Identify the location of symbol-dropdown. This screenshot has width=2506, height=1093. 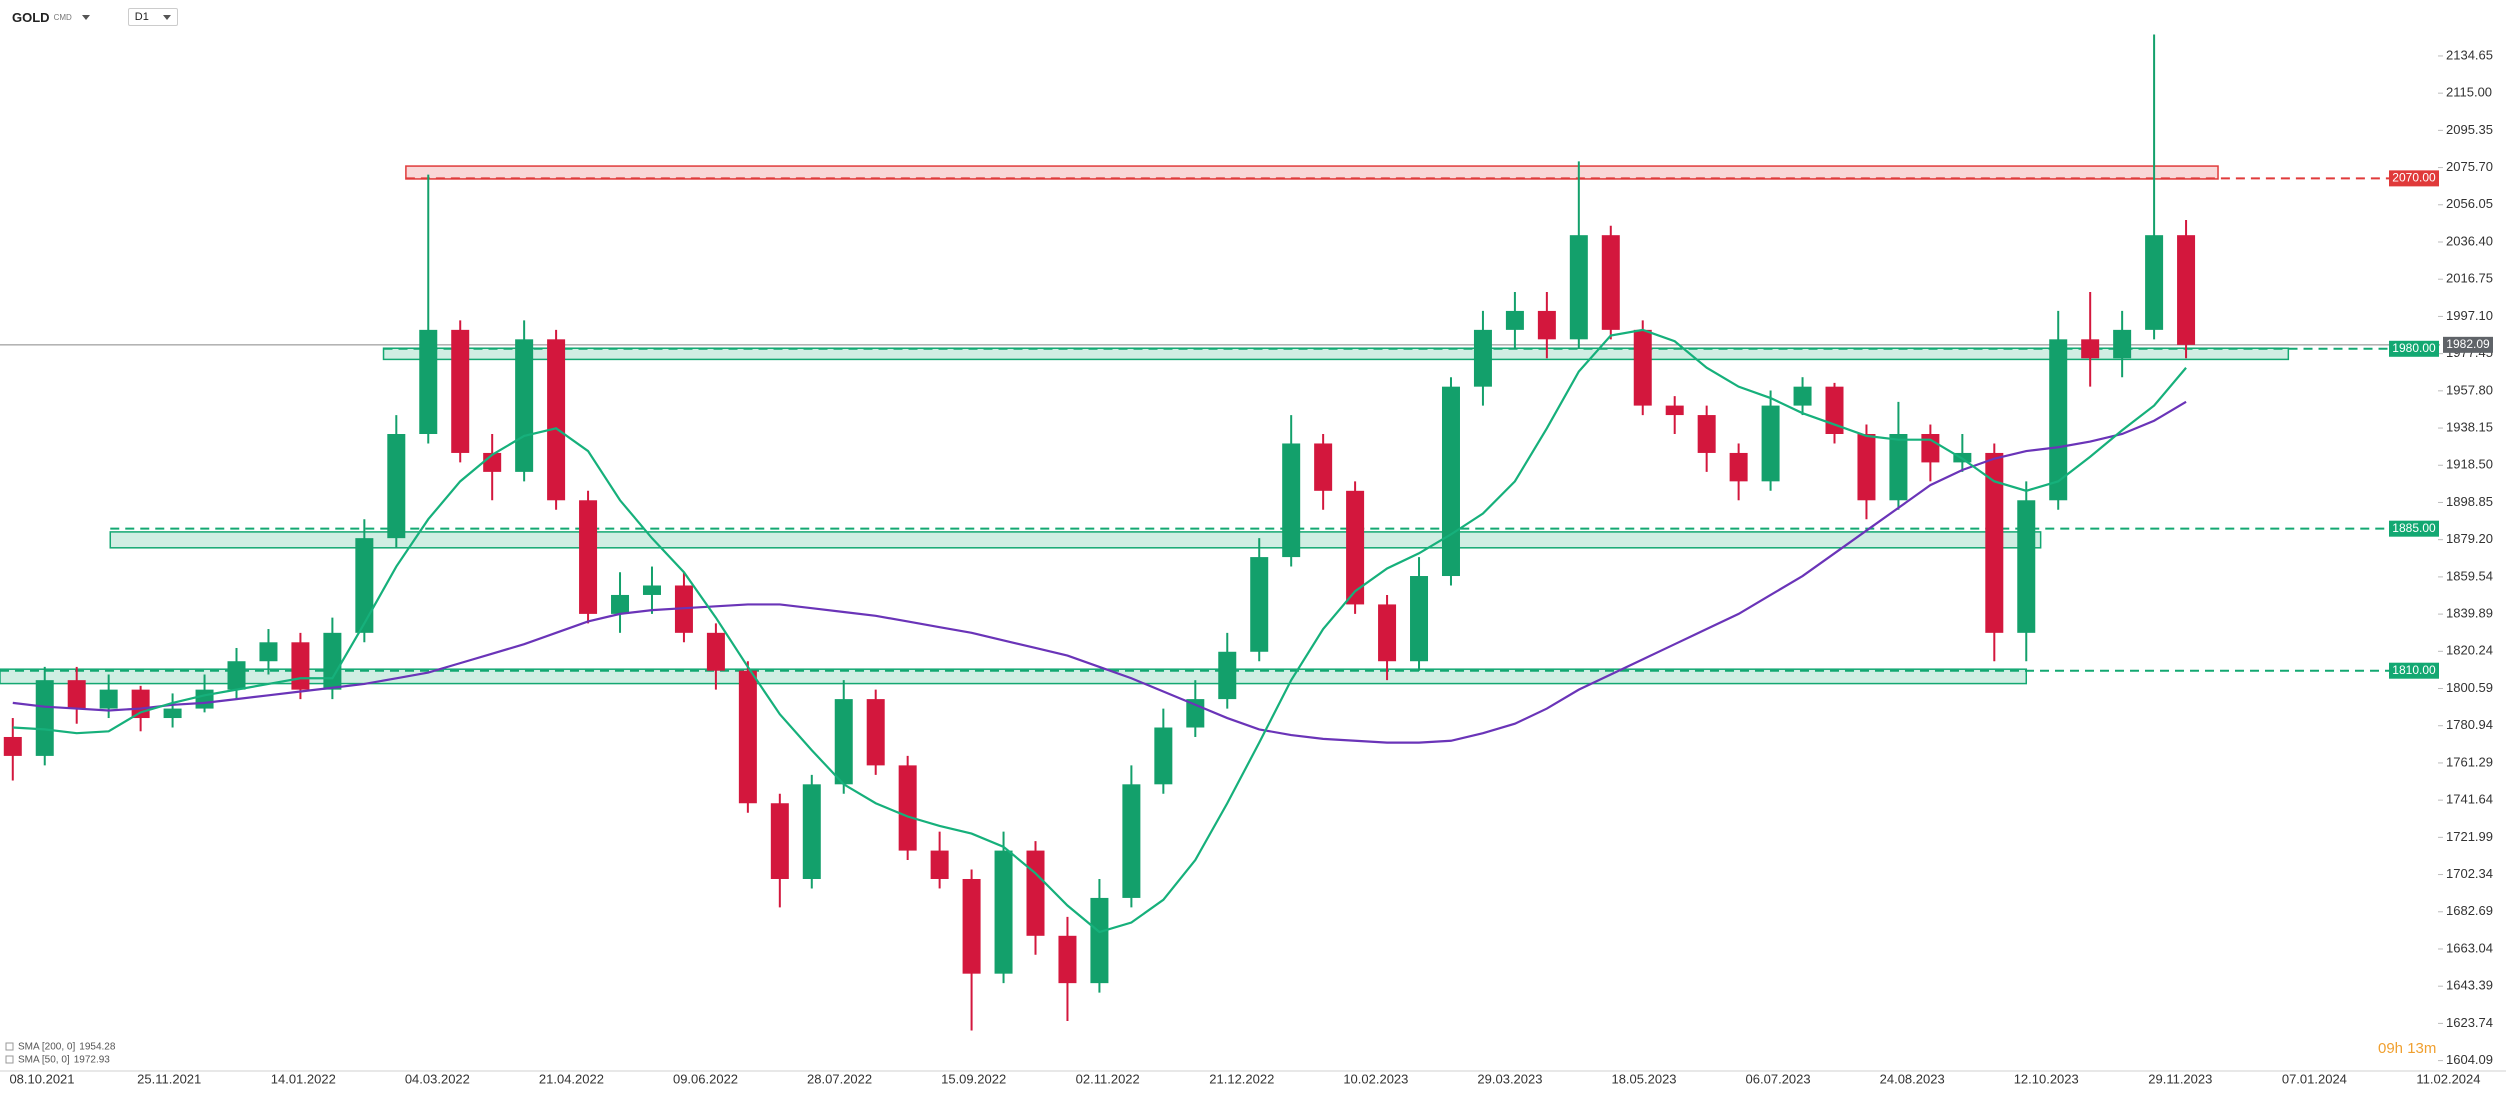
(85, 17).